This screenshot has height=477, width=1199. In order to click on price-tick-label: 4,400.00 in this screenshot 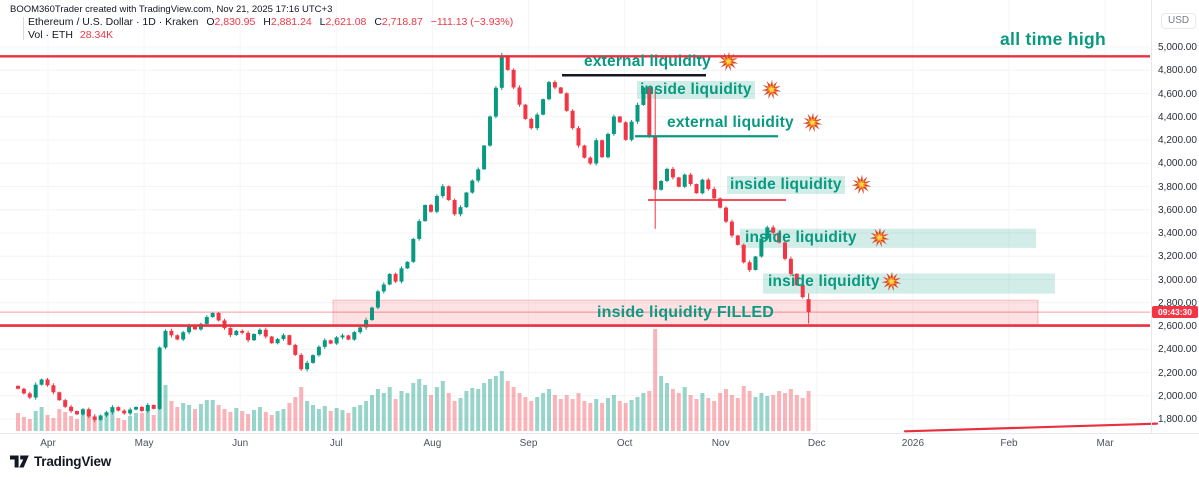, I will do `click(1177, 117)`.